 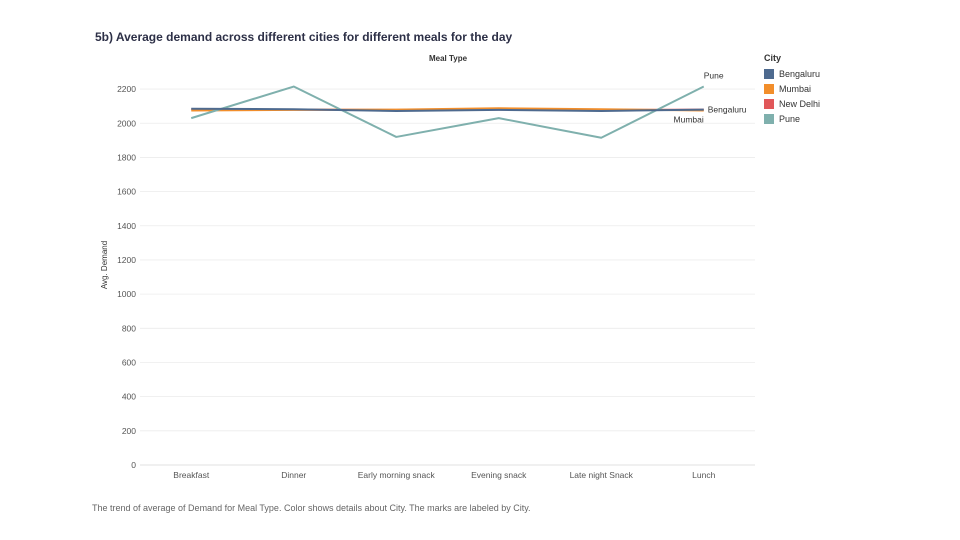 I want to click on end-label-bengaluru: Bengaluru, so click(x=727, y=110).